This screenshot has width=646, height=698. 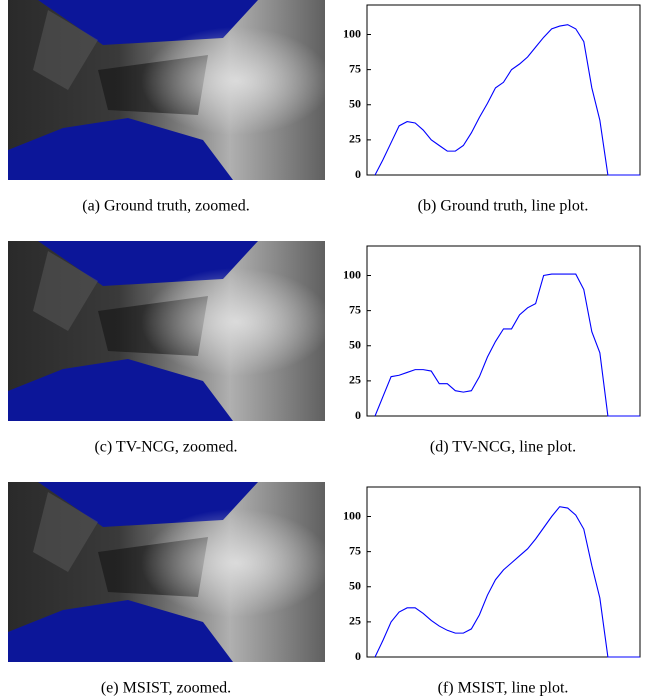 I want to click on caption: (a) Ground truth, zoomed., so click(x=166, y=206).